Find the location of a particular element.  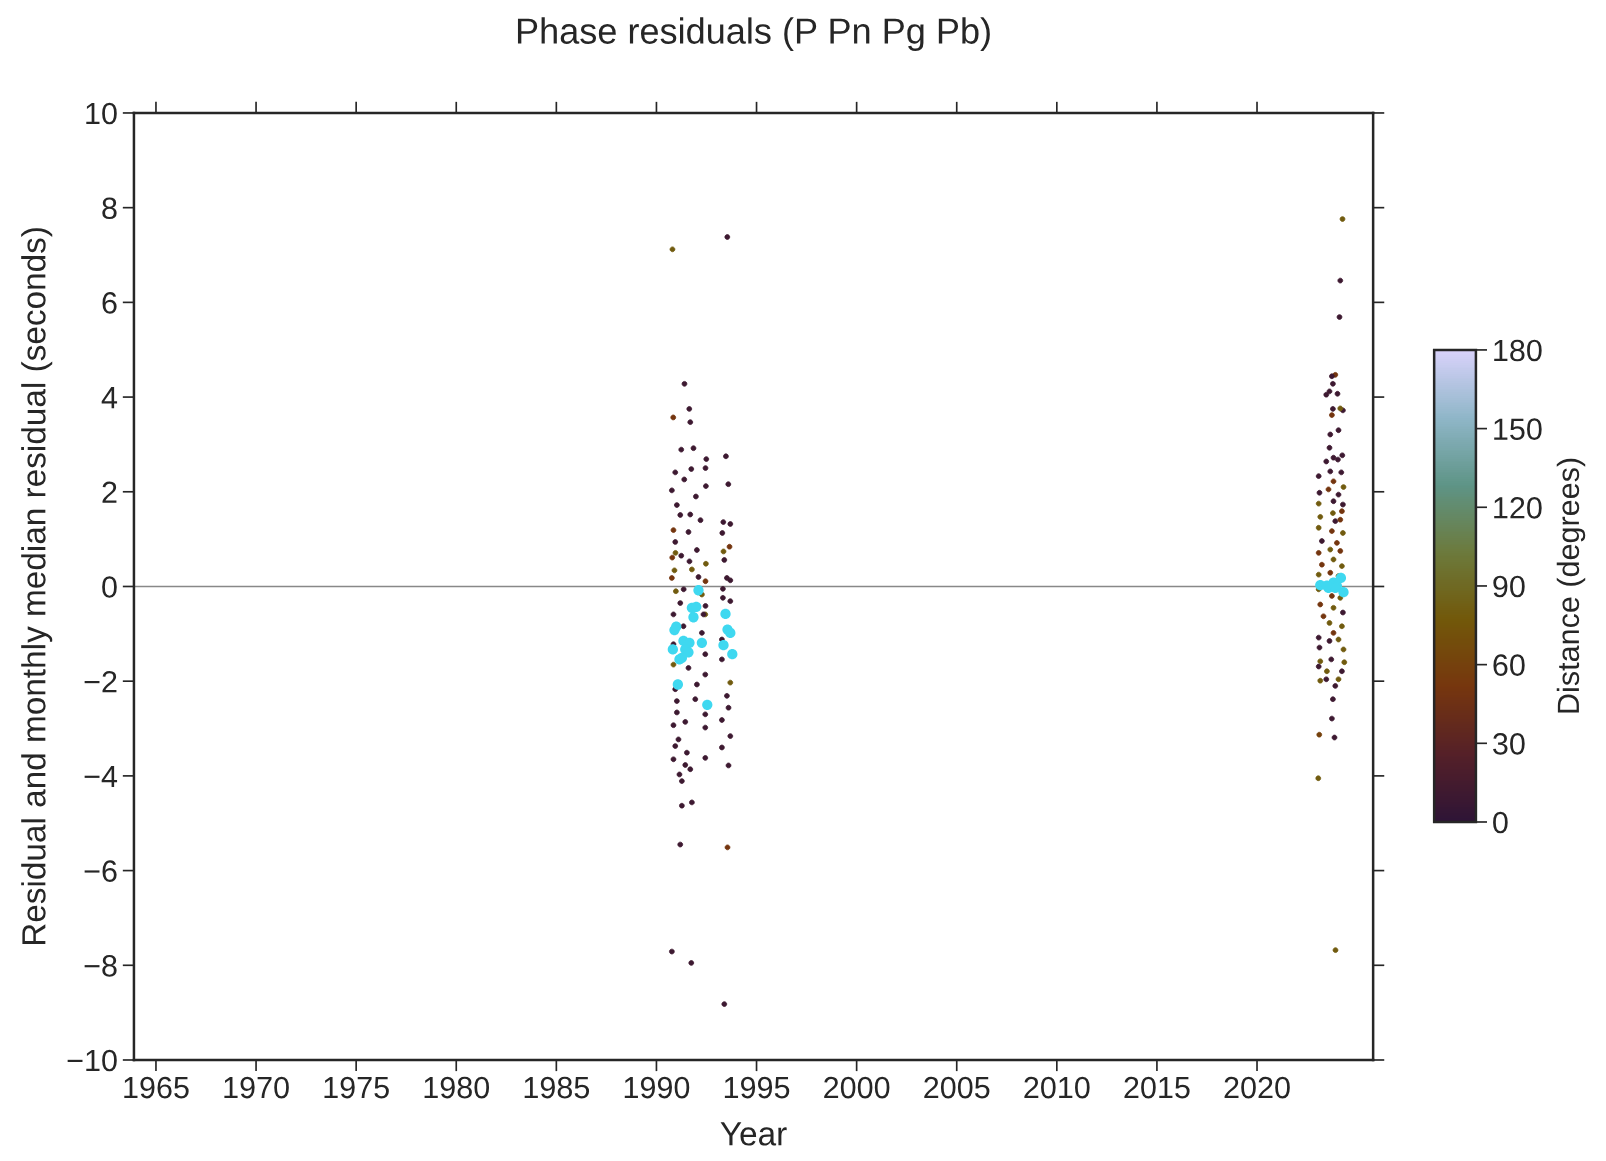

y-tick-label: 2 is located at coordinates (109, 492).